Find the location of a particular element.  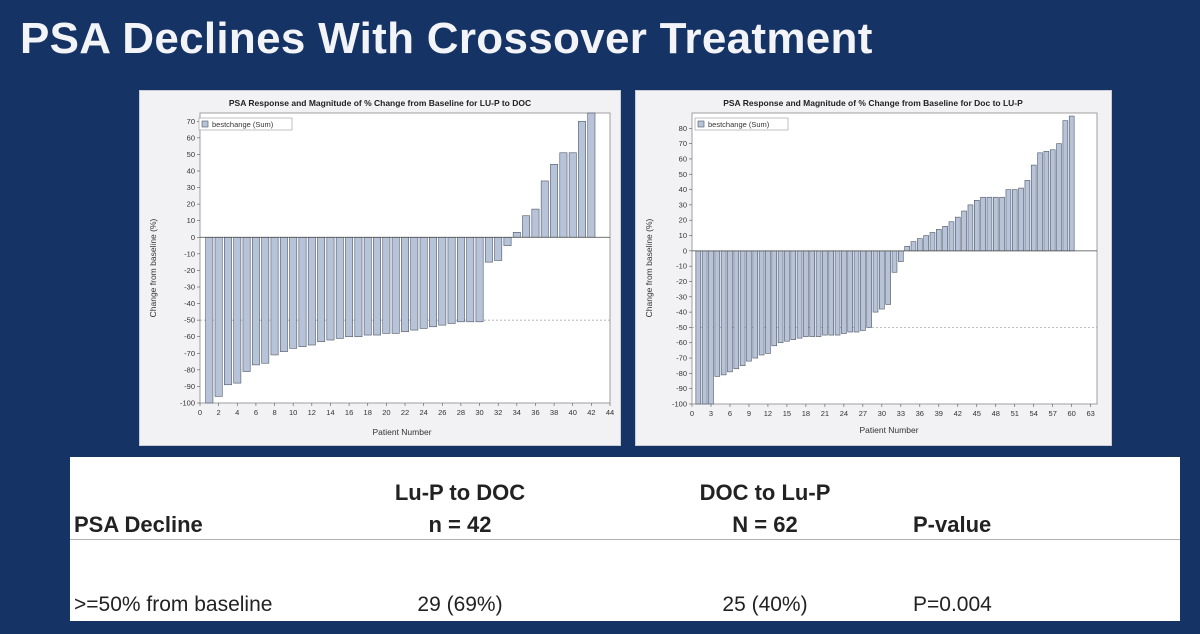

y-tick-label: -40 is located at coordinates (189, 303).